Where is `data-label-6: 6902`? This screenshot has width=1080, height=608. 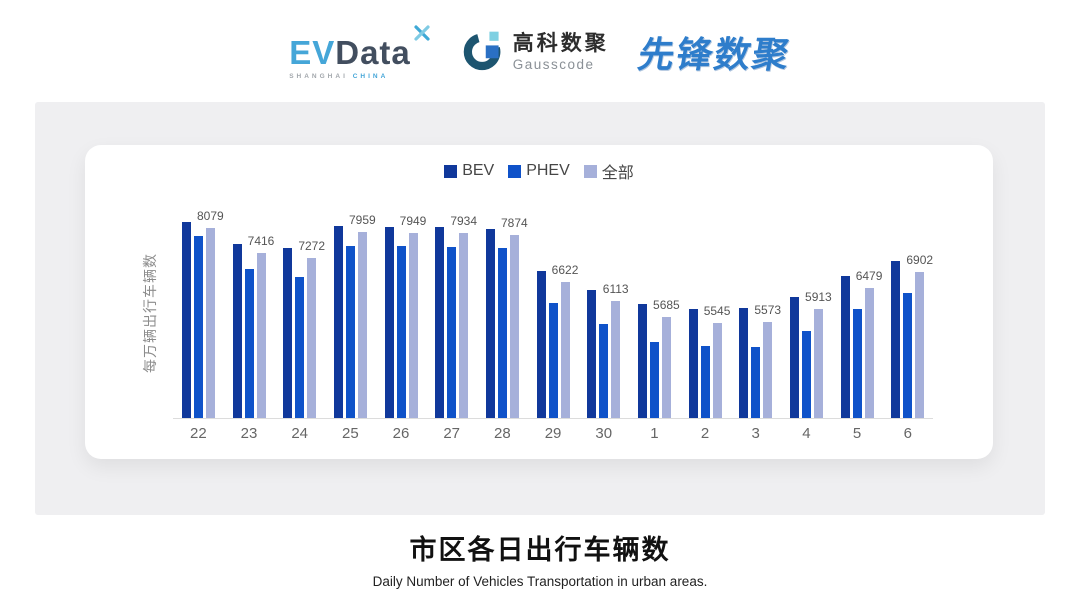 data-label-6: 6902 is located at coordinates (920, 259).